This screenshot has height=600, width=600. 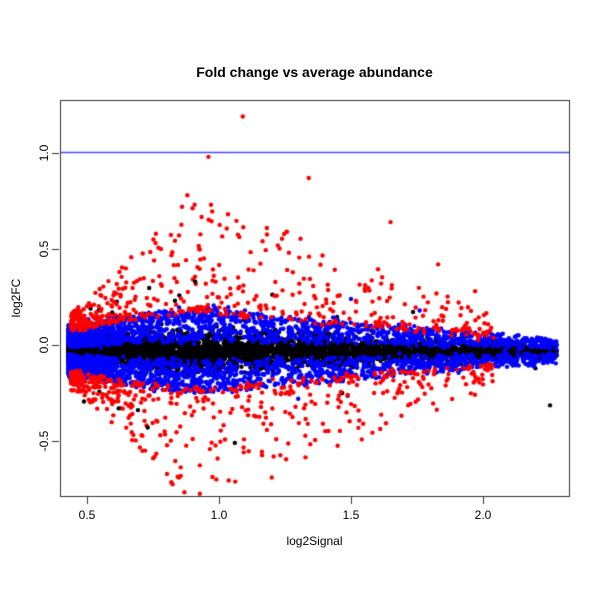 What do you see at coordinates (351, 515) in the screenshot?
I see `x-axis-tick-label: 1.5` at bounding box center [351, 515].